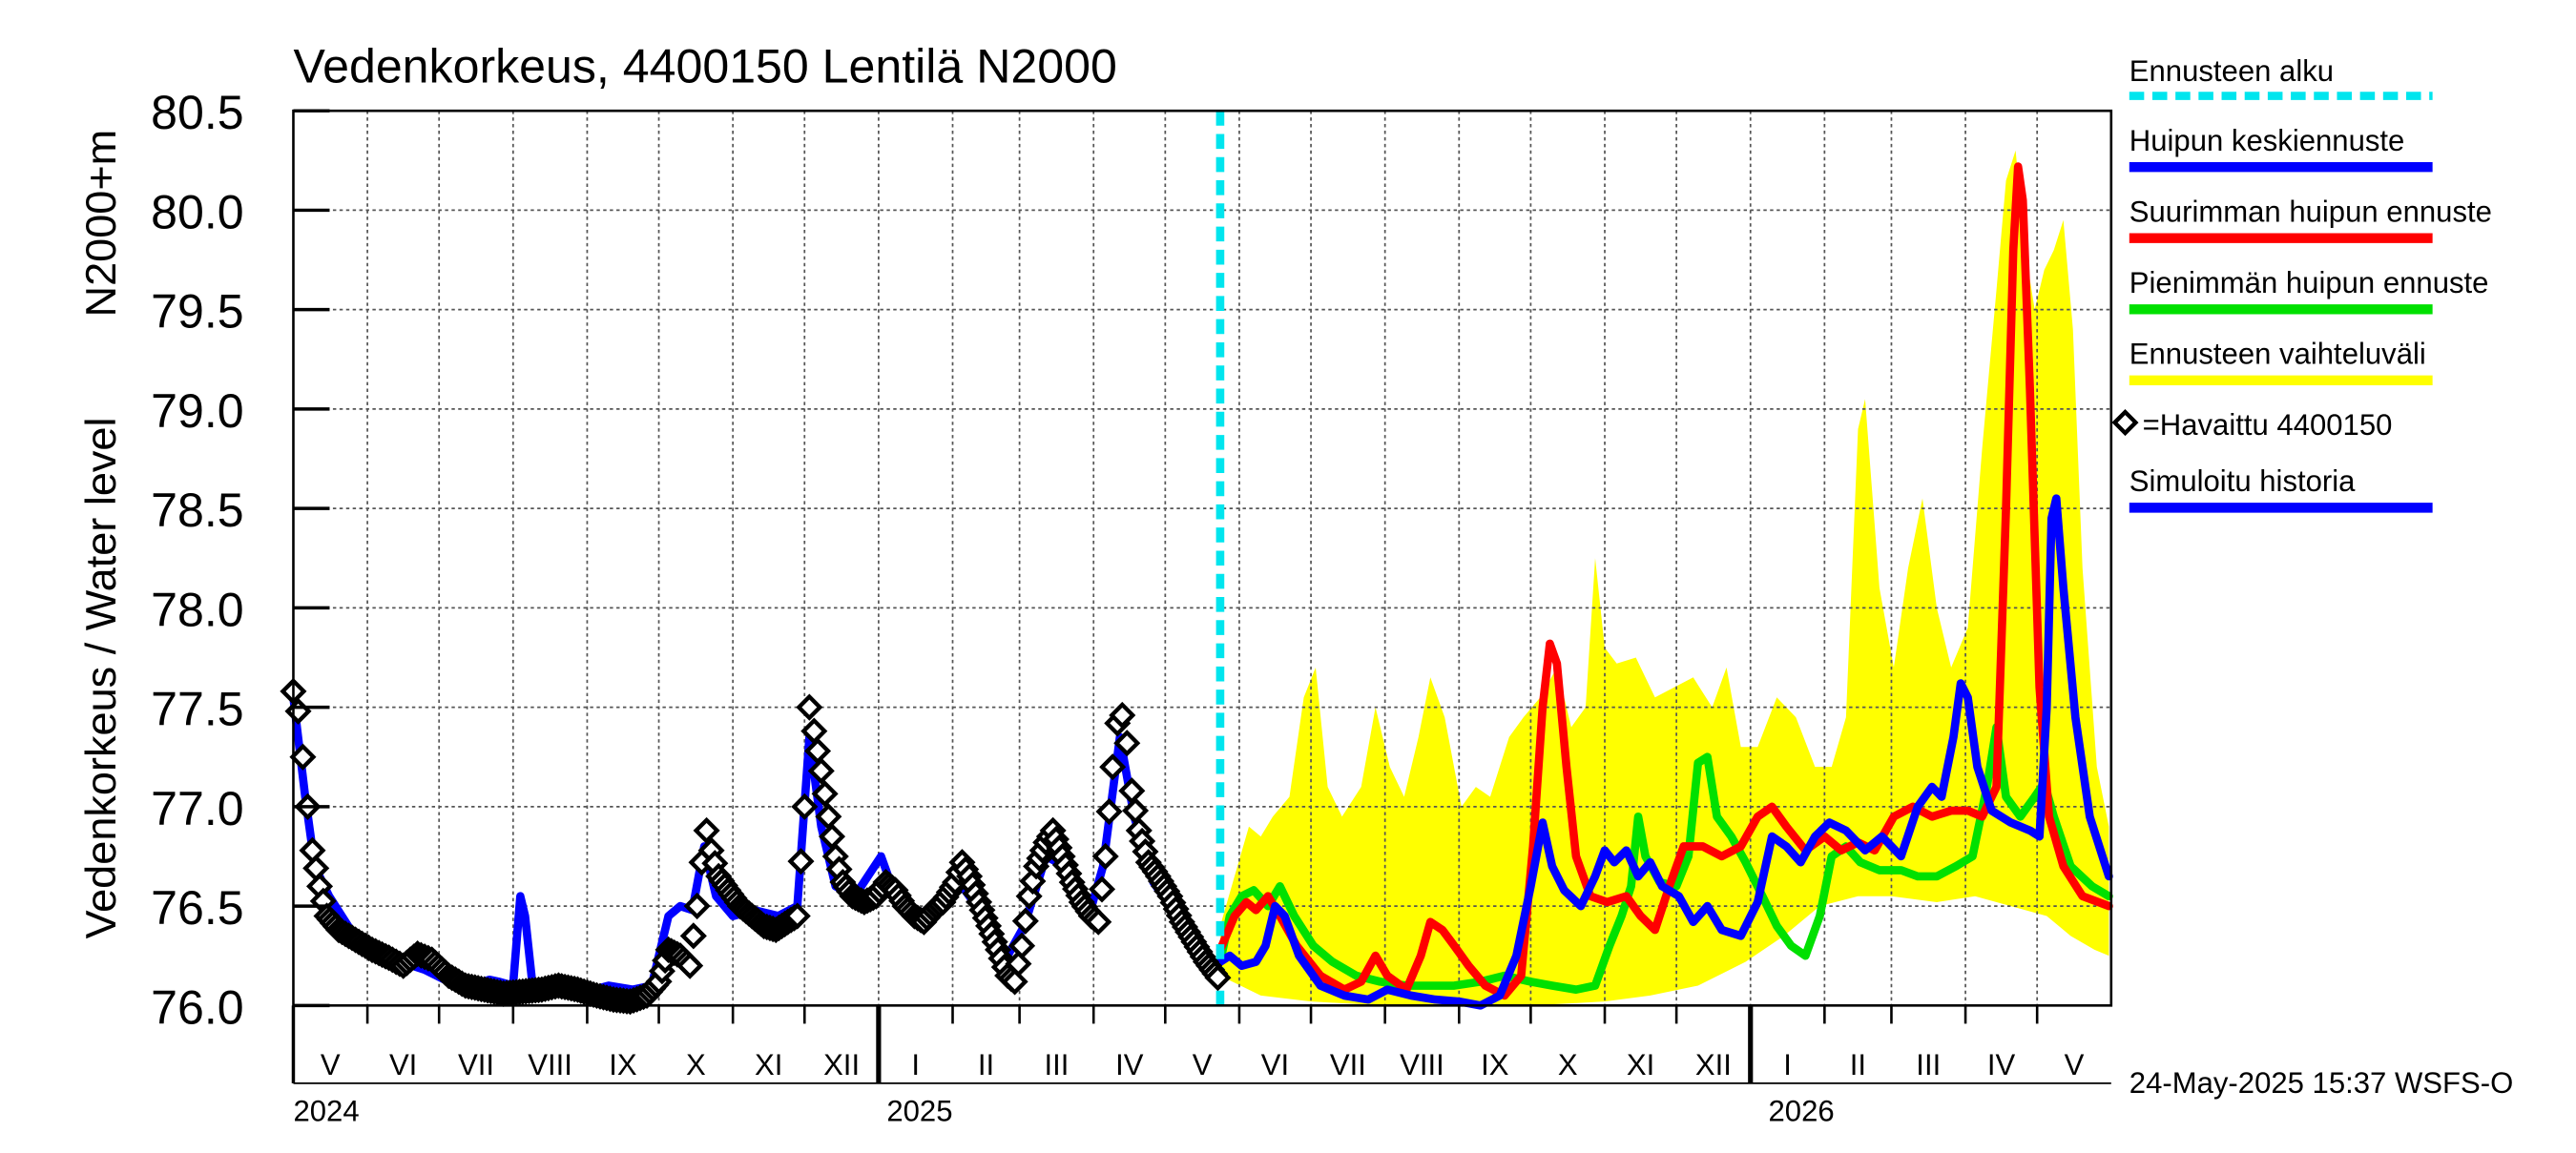 The image size is (2576, 1153). I want to click on y-tick-label: 77.5, so click(197, 709).